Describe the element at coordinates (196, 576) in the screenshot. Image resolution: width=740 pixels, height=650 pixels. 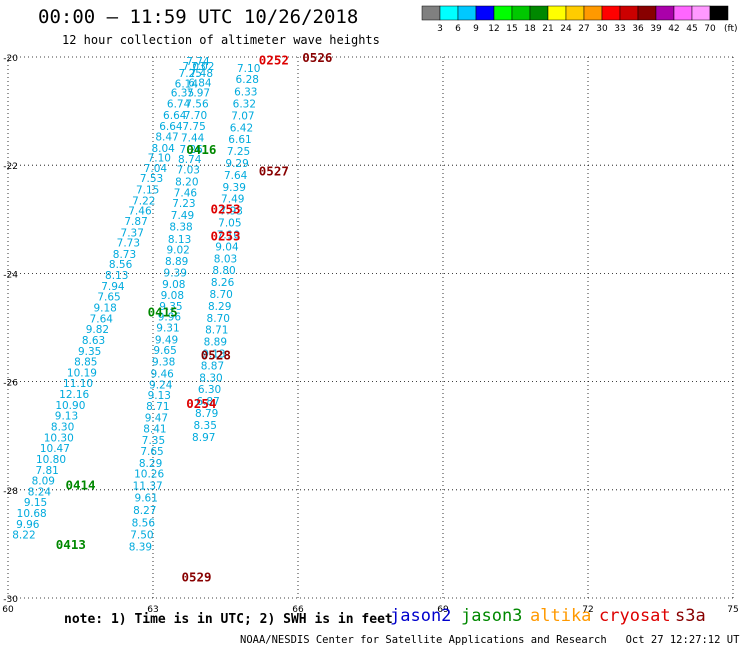
I see `pass-time-label: 0529` at that location.